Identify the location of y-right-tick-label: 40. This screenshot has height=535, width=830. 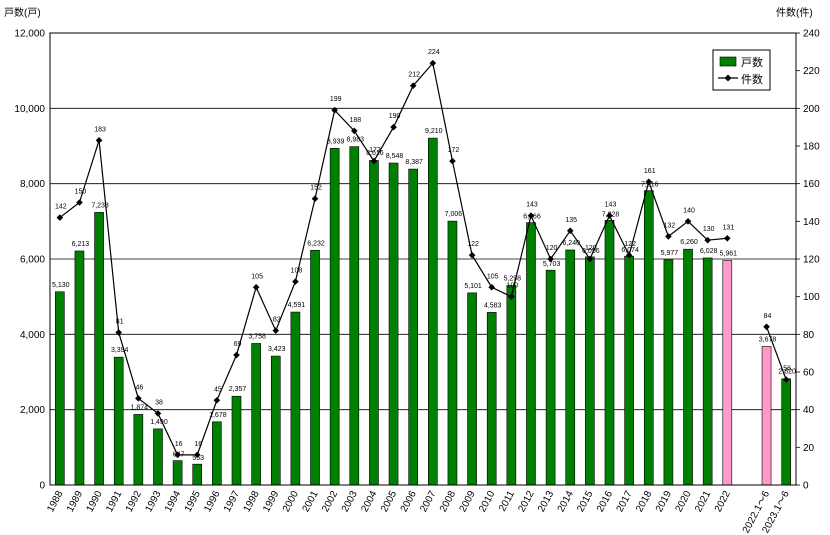
(809, 410).